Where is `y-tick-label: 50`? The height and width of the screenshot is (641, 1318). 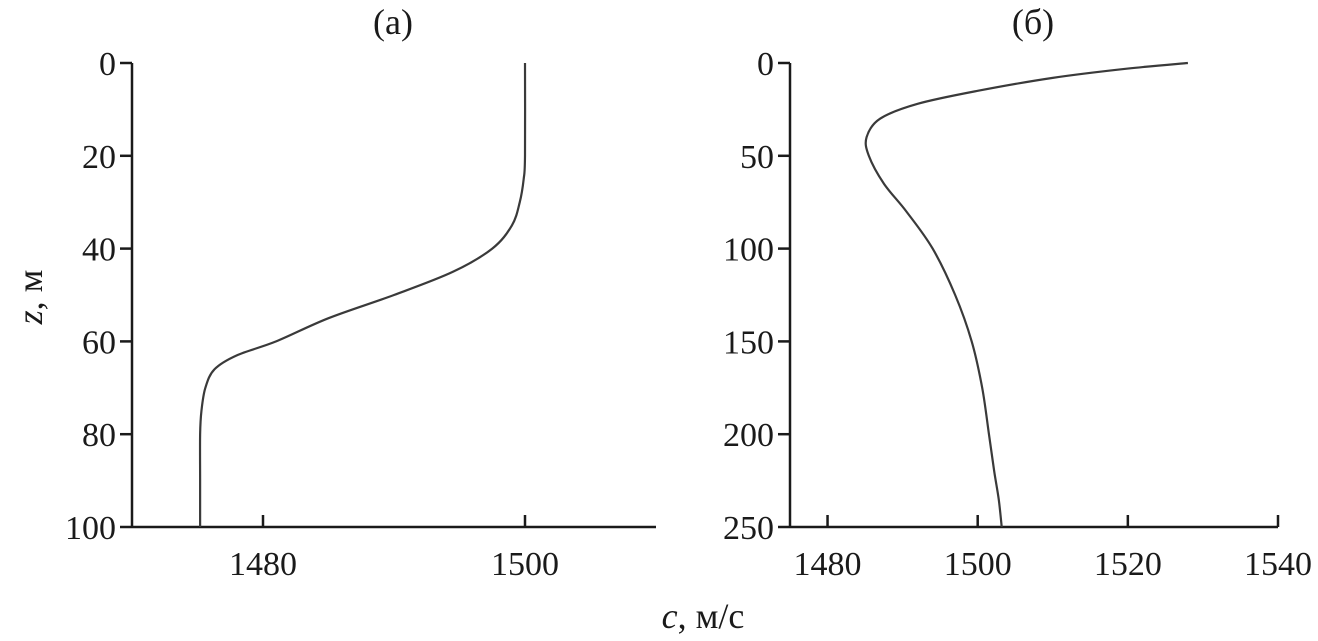 y-tick-label: 50 is located at coordinates (757, 157).